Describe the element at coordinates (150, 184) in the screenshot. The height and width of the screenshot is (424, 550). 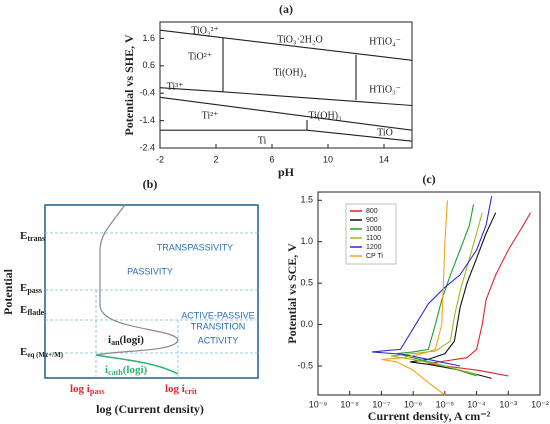
I see `panel-title: (b)` at that location.